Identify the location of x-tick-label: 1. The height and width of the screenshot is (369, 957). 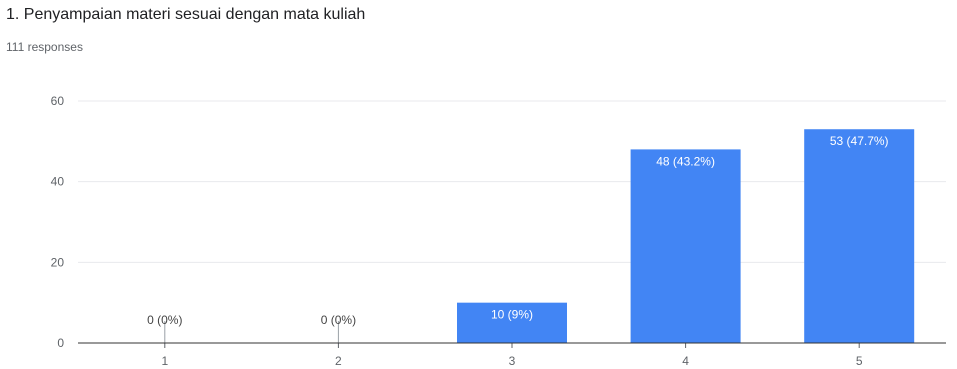
(164, 361).